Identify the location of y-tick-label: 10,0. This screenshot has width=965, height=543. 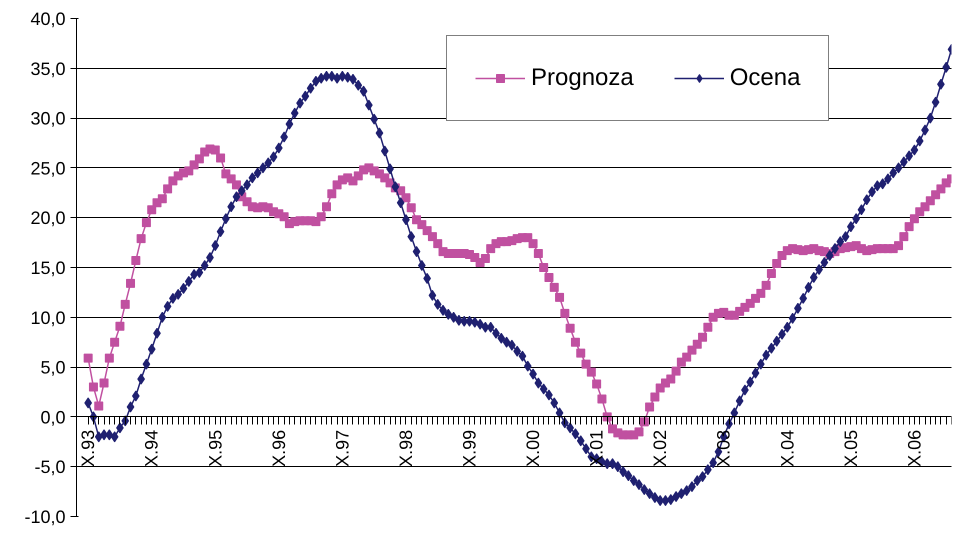
(48, 318).